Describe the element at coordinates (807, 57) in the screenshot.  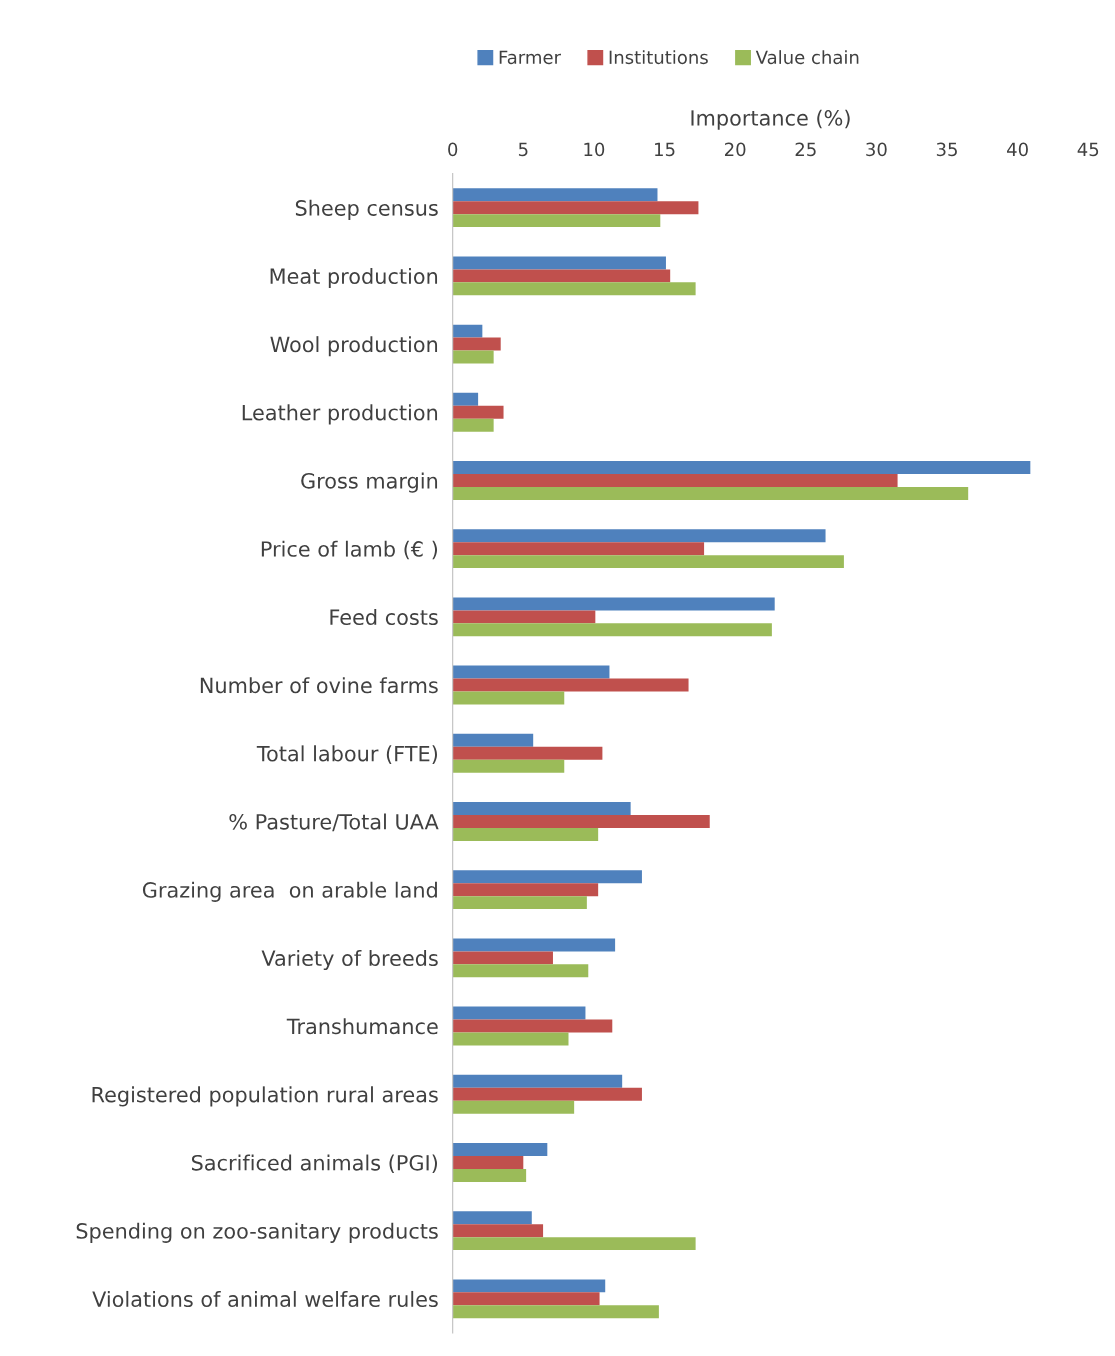
I see `legend-label: Value chain` at that location.